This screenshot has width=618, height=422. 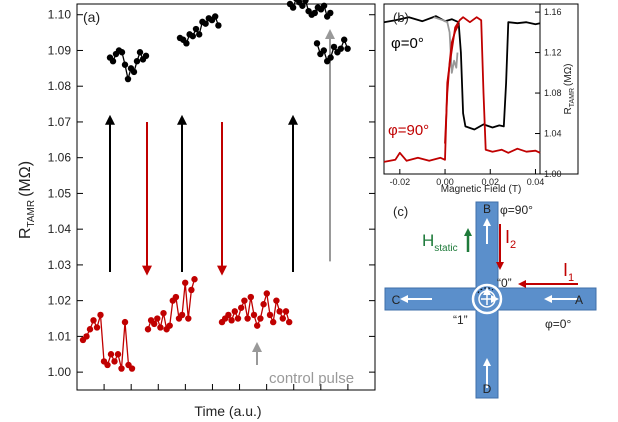 I want to click on angle-top-label: φ=90°, so click(x=516, y=210).